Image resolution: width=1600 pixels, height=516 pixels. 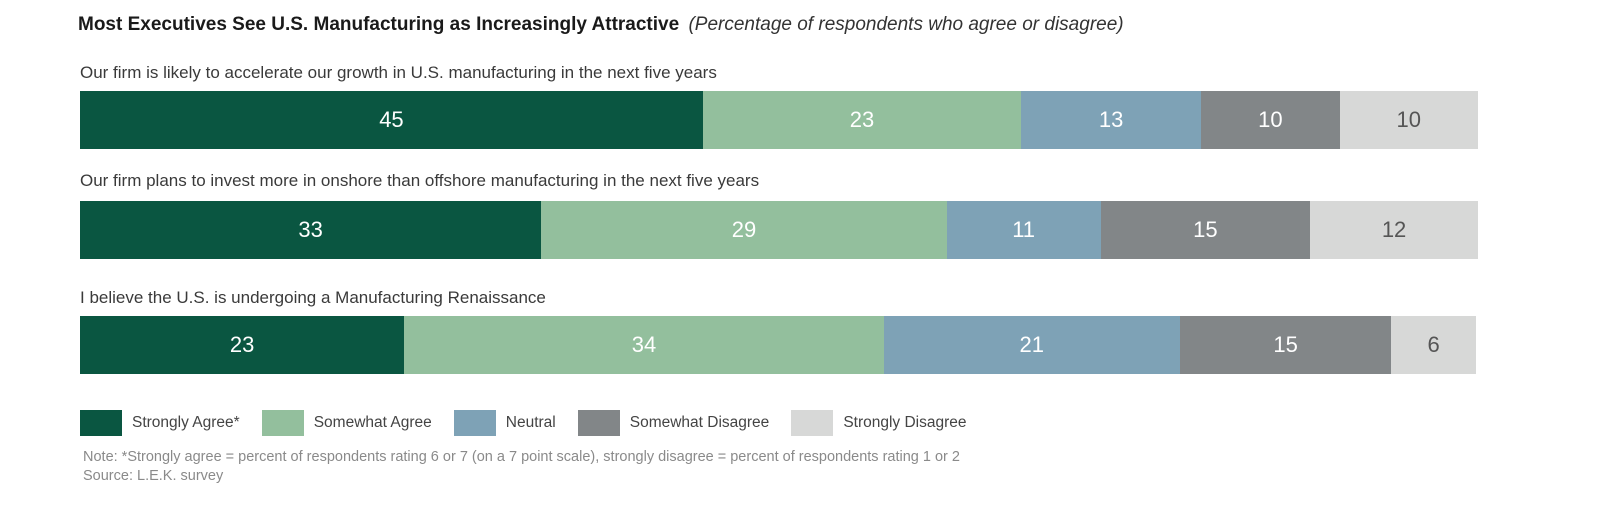 I want to click on bar-segment: 21, so click(x=1031, y=345).